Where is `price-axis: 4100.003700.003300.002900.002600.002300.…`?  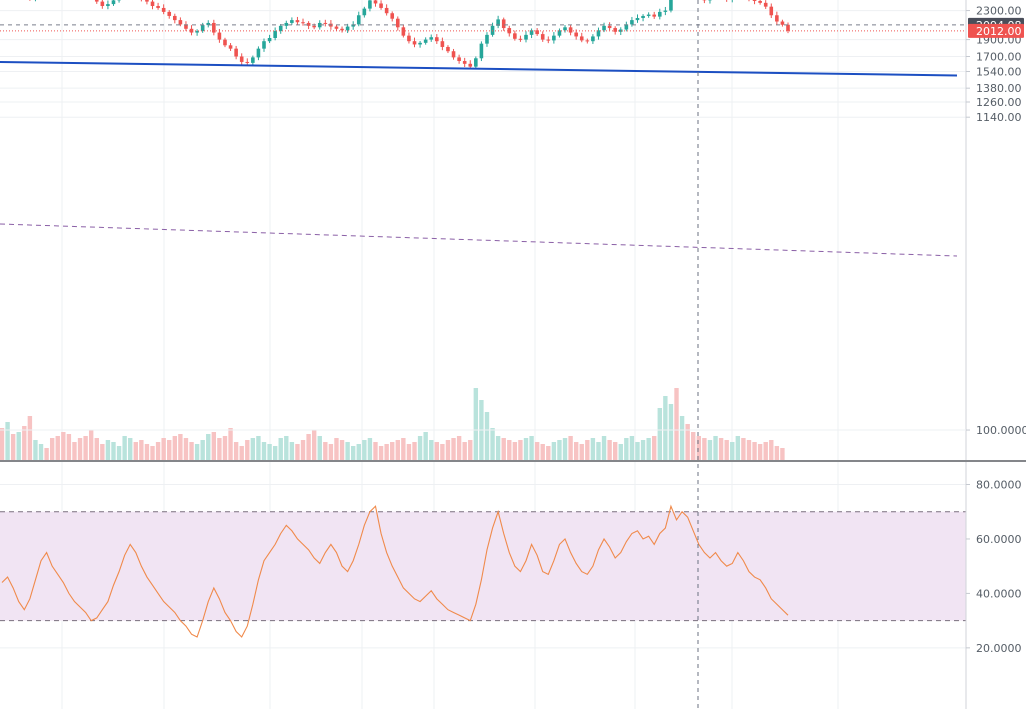 price-axis: 4100.003700.003300.002900.002600.002300.… is located at coordinates (994, 230).